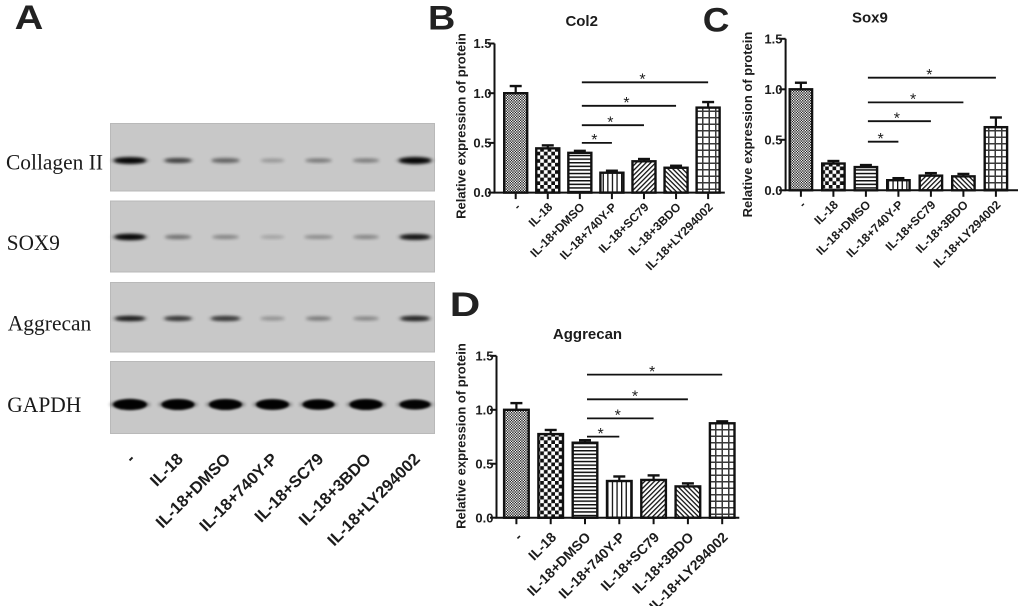 This screenshot has height=606, width=1020. What do you see at coordinates (33, 242) in the screenshot?
I see `svg-text: SOX9` at bounding box center [33, 242].